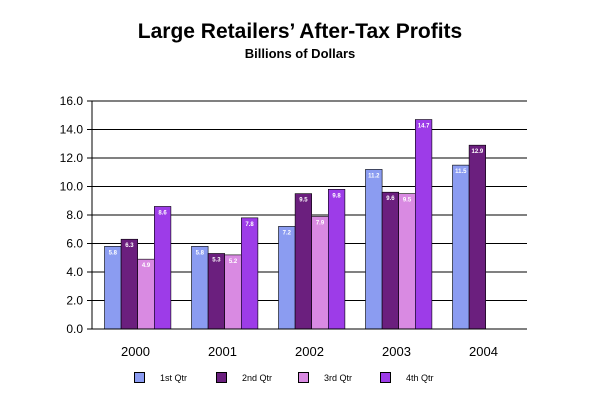 This screenshot has width=600, height=400. Describe the element at coordinates (162, 213) in the screenshot. I see `data-label: 8.6` at that location.